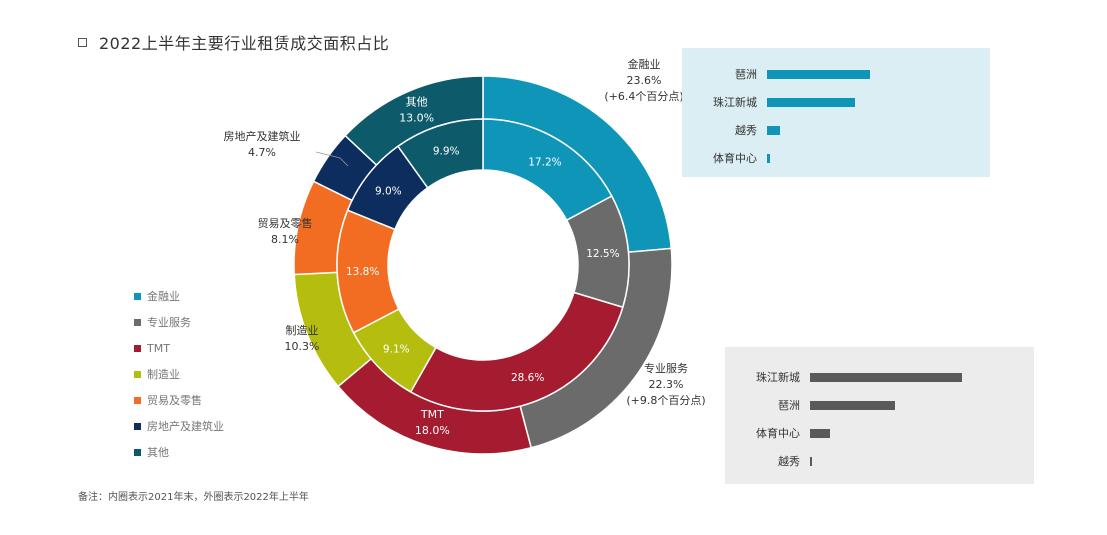  I want to click on legend-item: 其他, so click(179, 452).